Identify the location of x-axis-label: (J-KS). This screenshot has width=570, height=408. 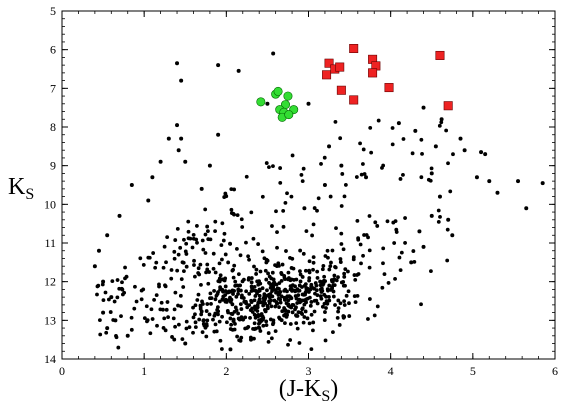
(309, 390).